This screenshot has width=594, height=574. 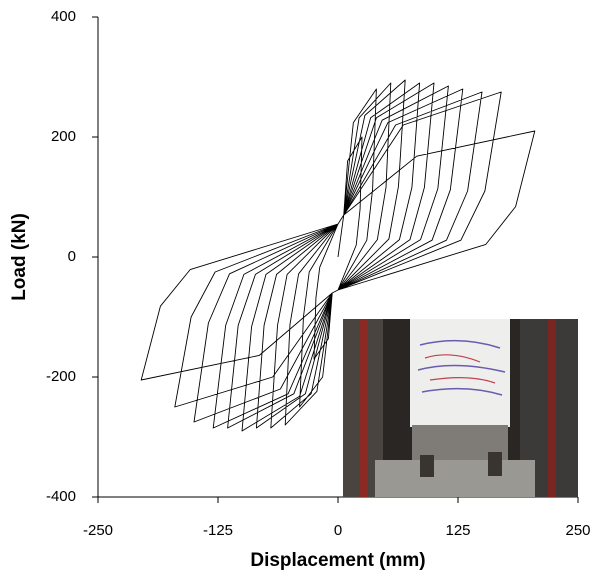 What do you see at coordinates (63, 16) in the screenshot?
I see `y-tick-label: 400` at bounding box center [63, 16].